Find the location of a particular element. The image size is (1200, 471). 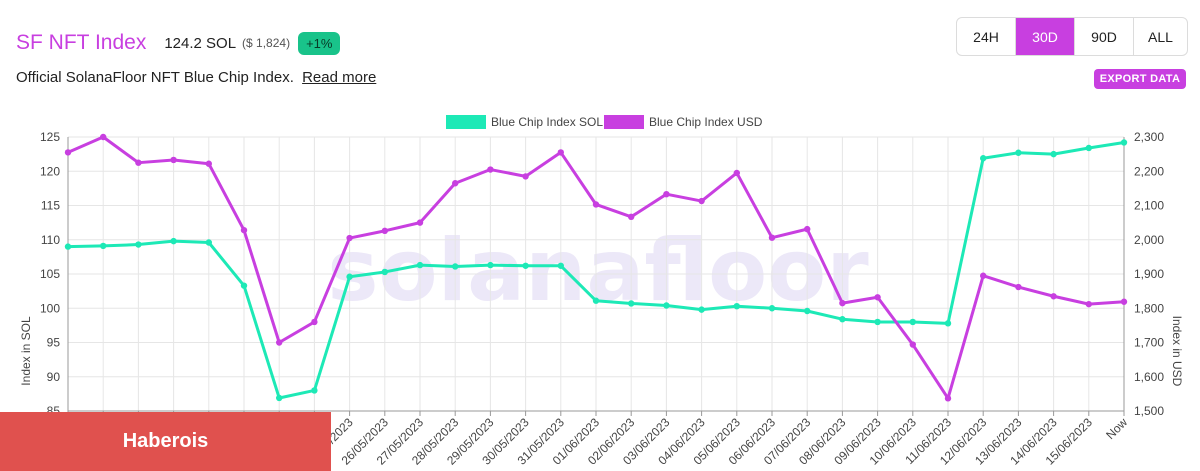

range-selector: 24H 30D 90D ALL is located at coordinates (1072, 36).